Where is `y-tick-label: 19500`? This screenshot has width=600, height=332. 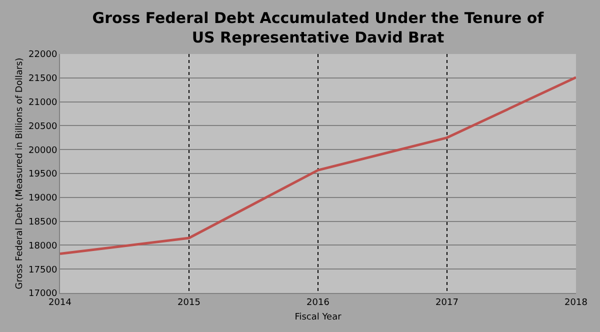
y-tick-label: 19500 is located at coordinates (43, 175).